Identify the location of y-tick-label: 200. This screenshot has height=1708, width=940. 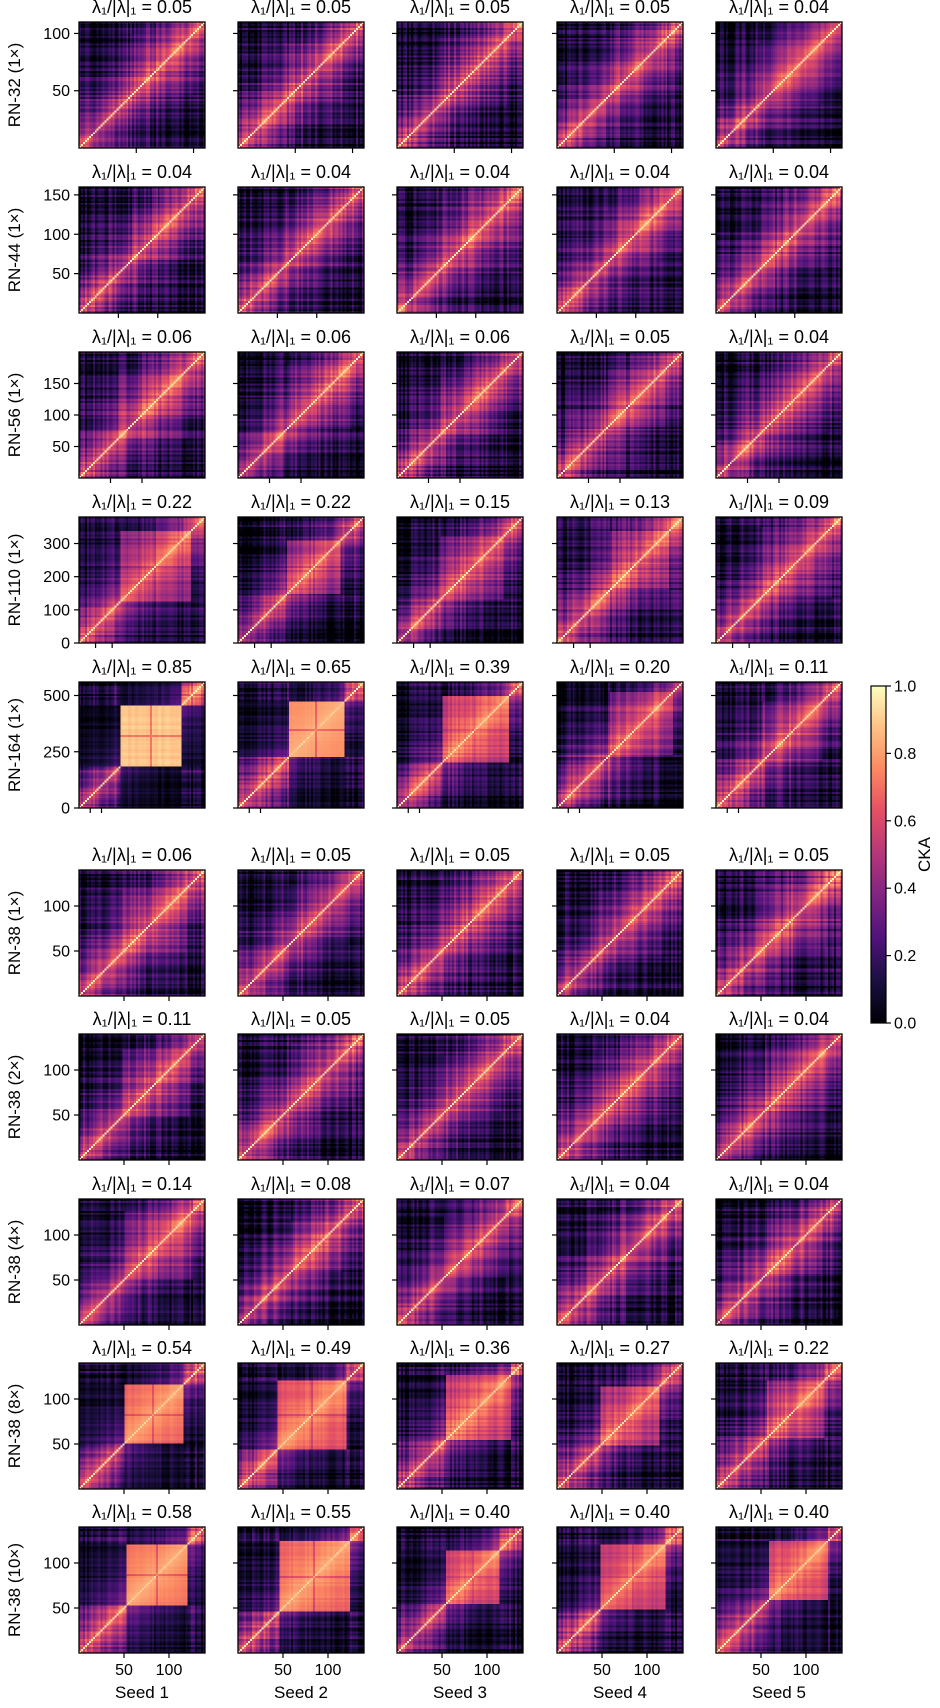
(56, 577).